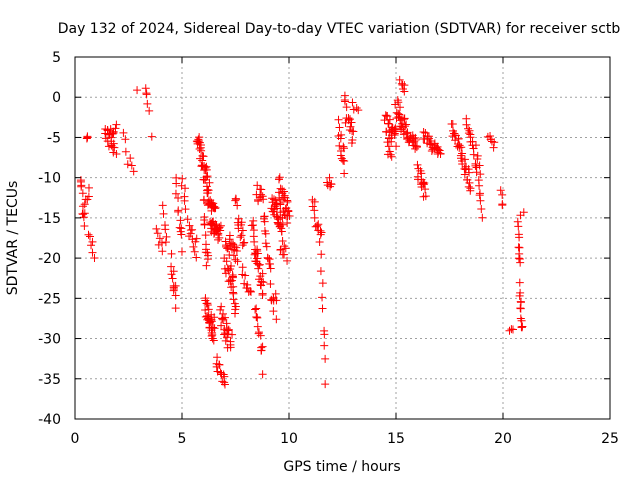 The height and width of the screenshot is (484, 640). Describe the element at coordinates (49, 219) in the screenshot. I see `y-tick-label: -15` at that location.